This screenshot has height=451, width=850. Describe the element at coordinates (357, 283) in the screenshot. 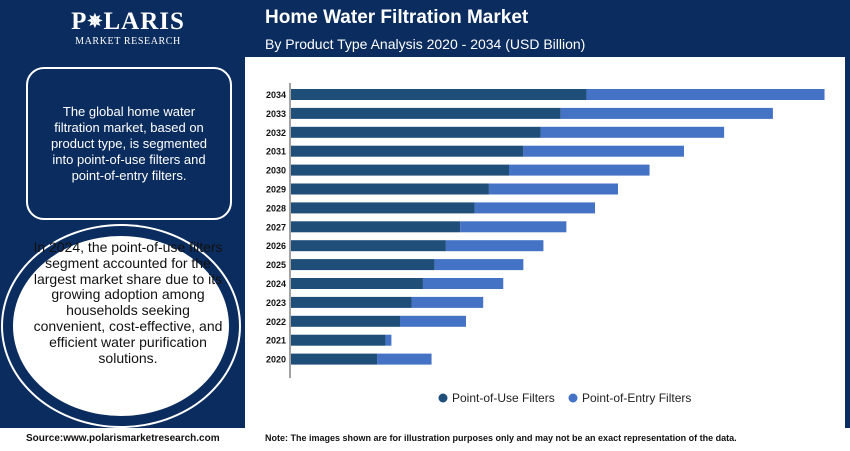

I see `bar-2024-point-of-use` at that location.